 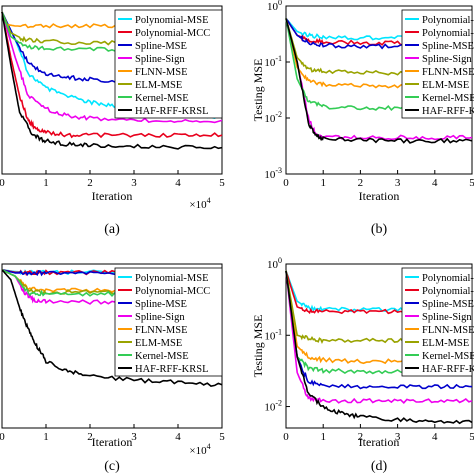 What do you see at coordinates (273, 173) in the screenshot?
I see `y-tick-label: 10⁻³` at bounding box center [273, 173].